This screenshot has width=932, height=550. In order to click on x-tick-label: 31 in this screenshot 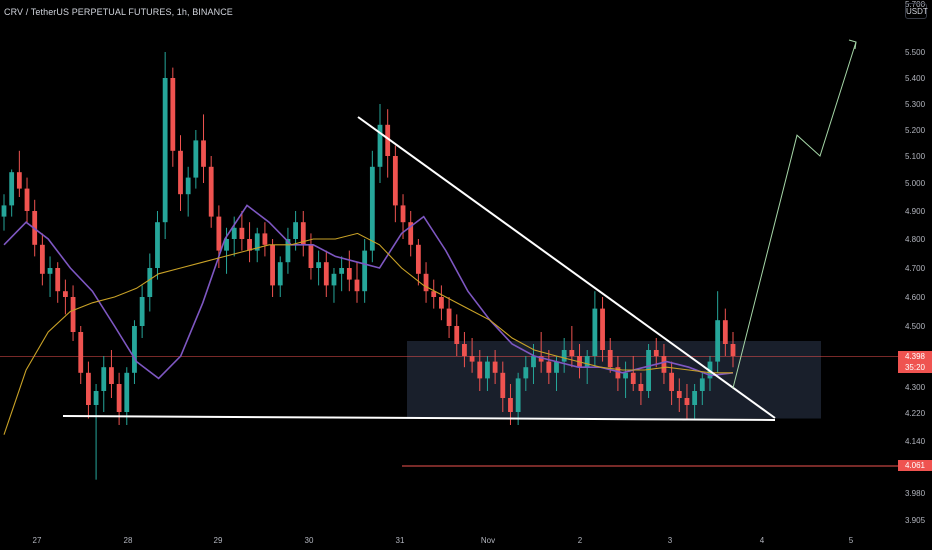, I will do `click(400, 540)`.